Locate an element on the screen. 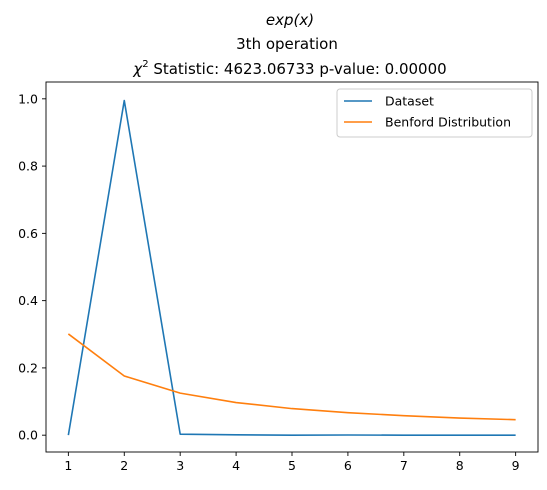 Image resolution: width=547 pixels, height=490 pixels. x-tick-label: 9 is located at coordinates (516, 465).